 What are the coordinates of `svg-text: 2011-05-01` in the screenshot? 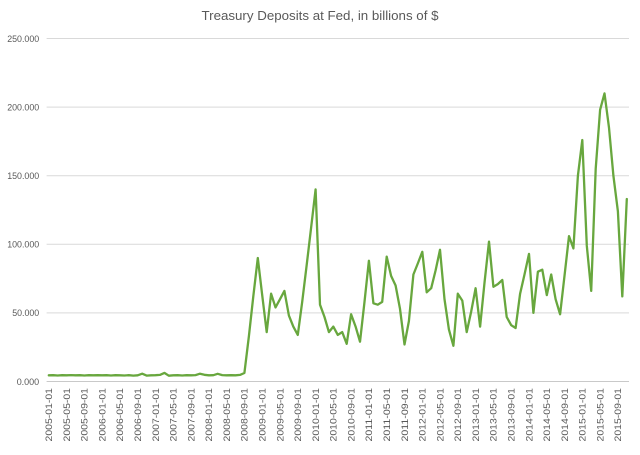 It's located at (387, 415).